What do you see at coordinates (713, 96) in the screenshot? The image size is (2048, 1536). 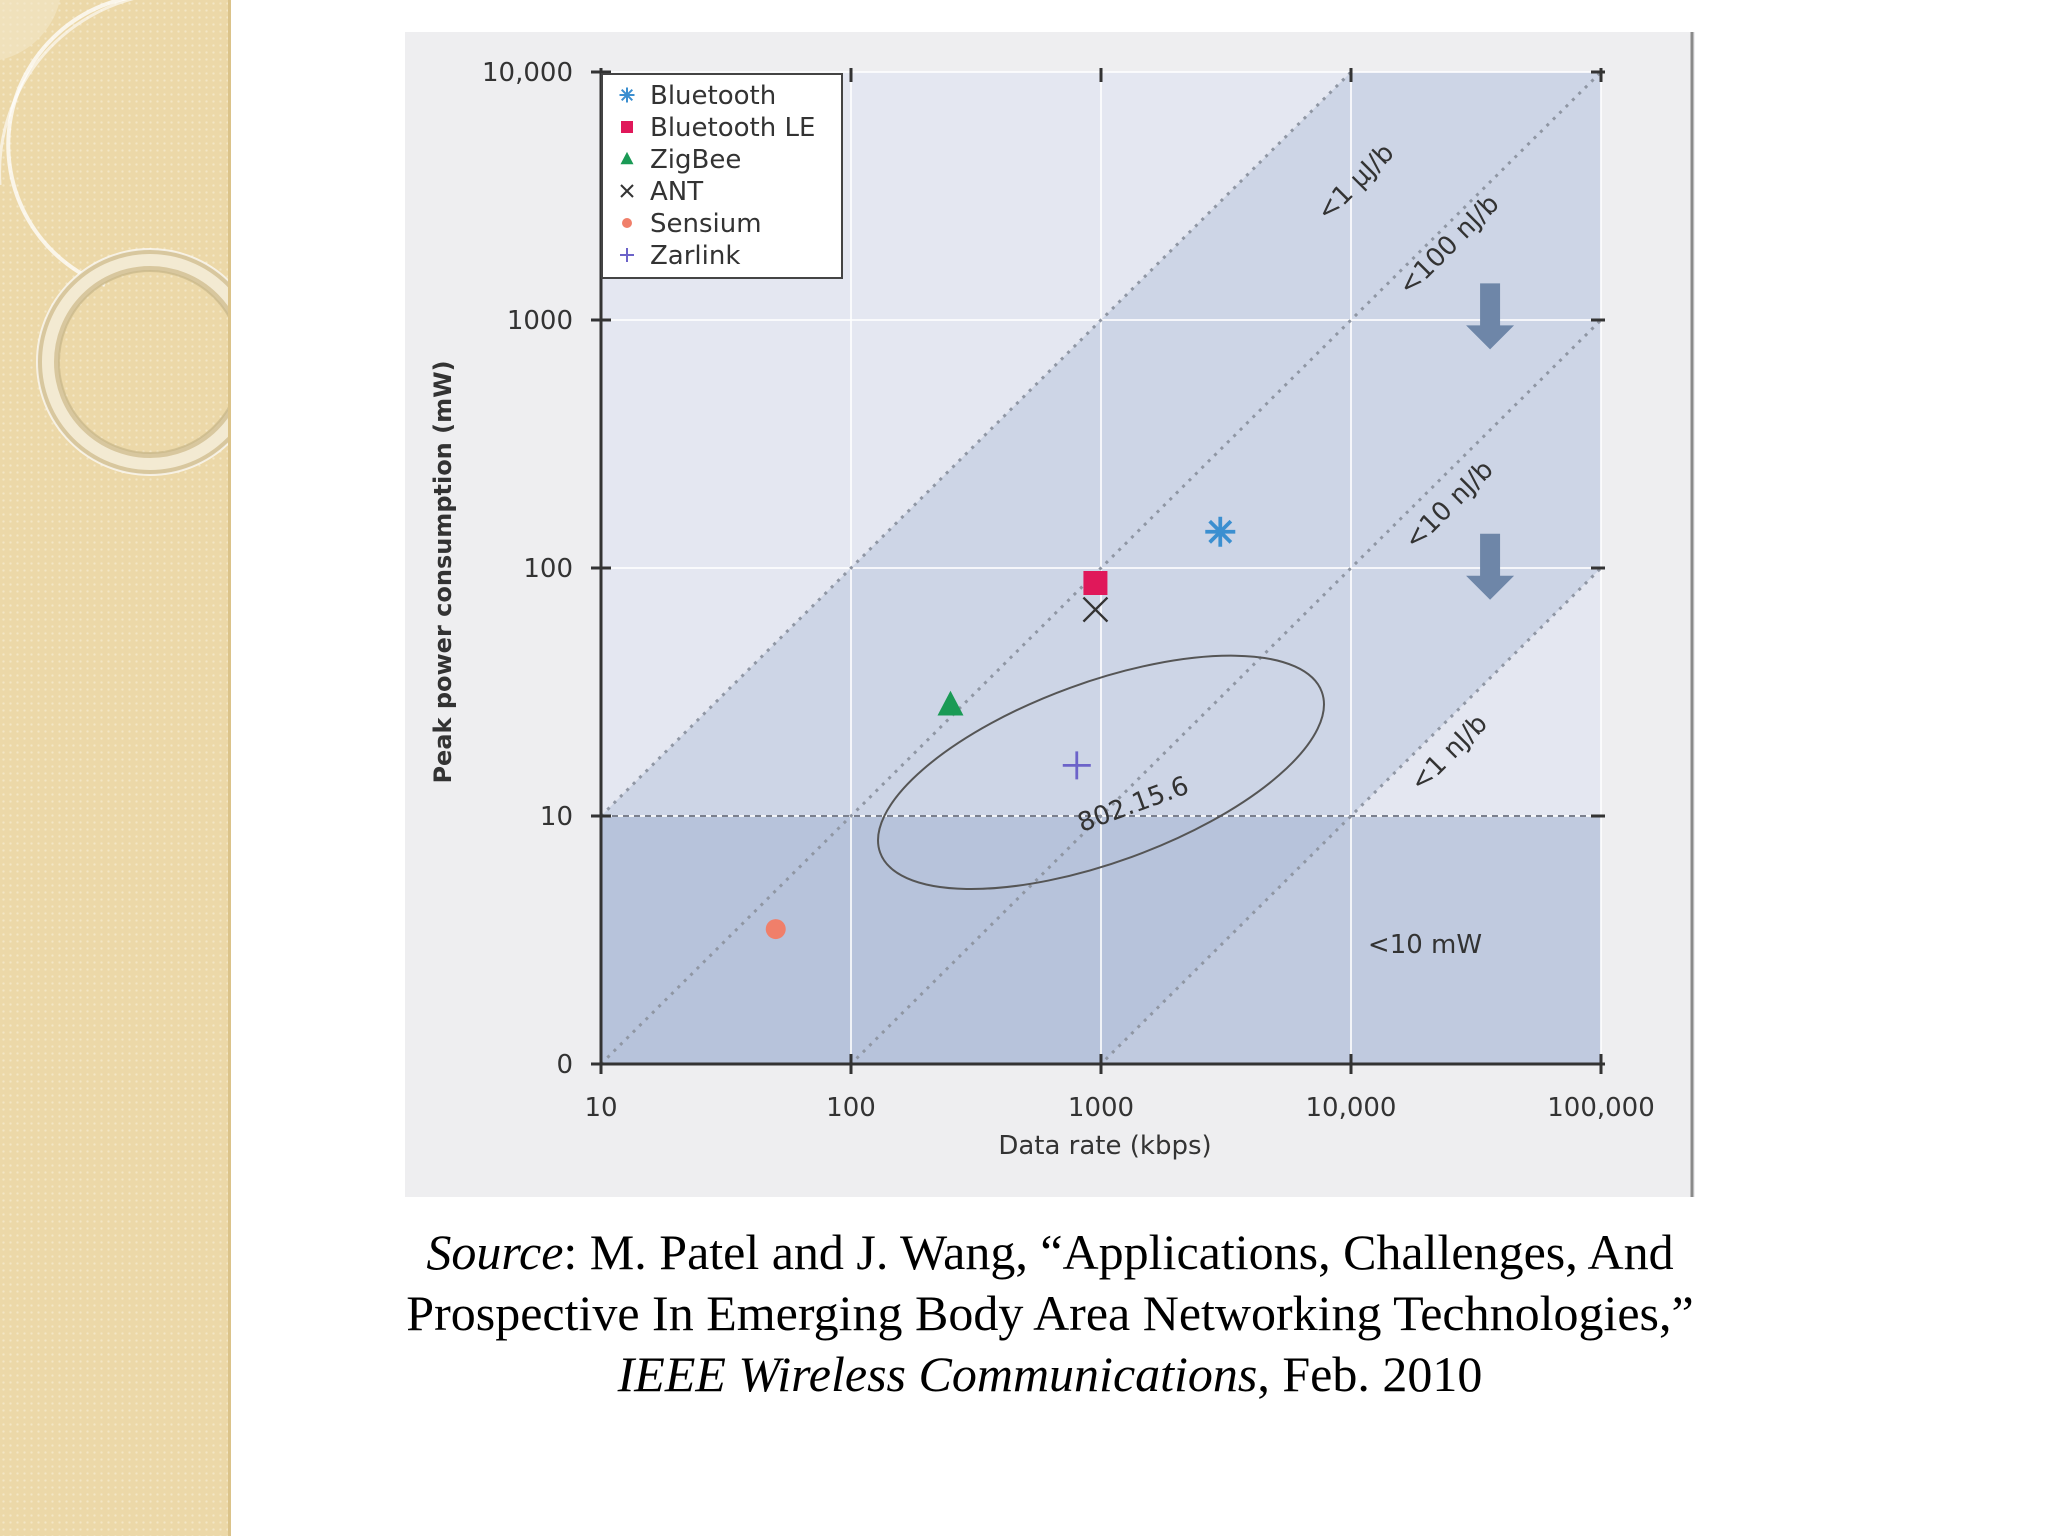 I see `legend-label: Bluetooth` at bounding box center [713, 96].